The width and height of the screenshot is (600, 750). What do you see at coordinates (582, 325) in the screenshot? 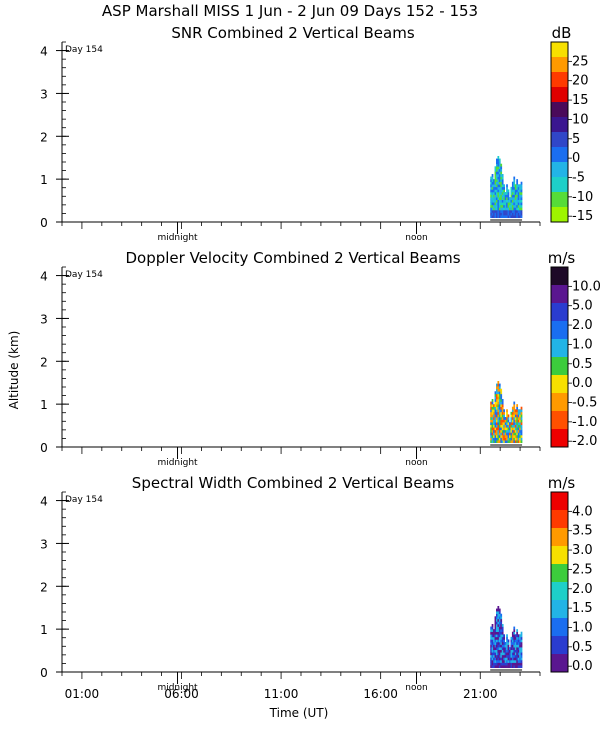
I see `colorbar-label: 2.0` at bounding box center [582, 325].